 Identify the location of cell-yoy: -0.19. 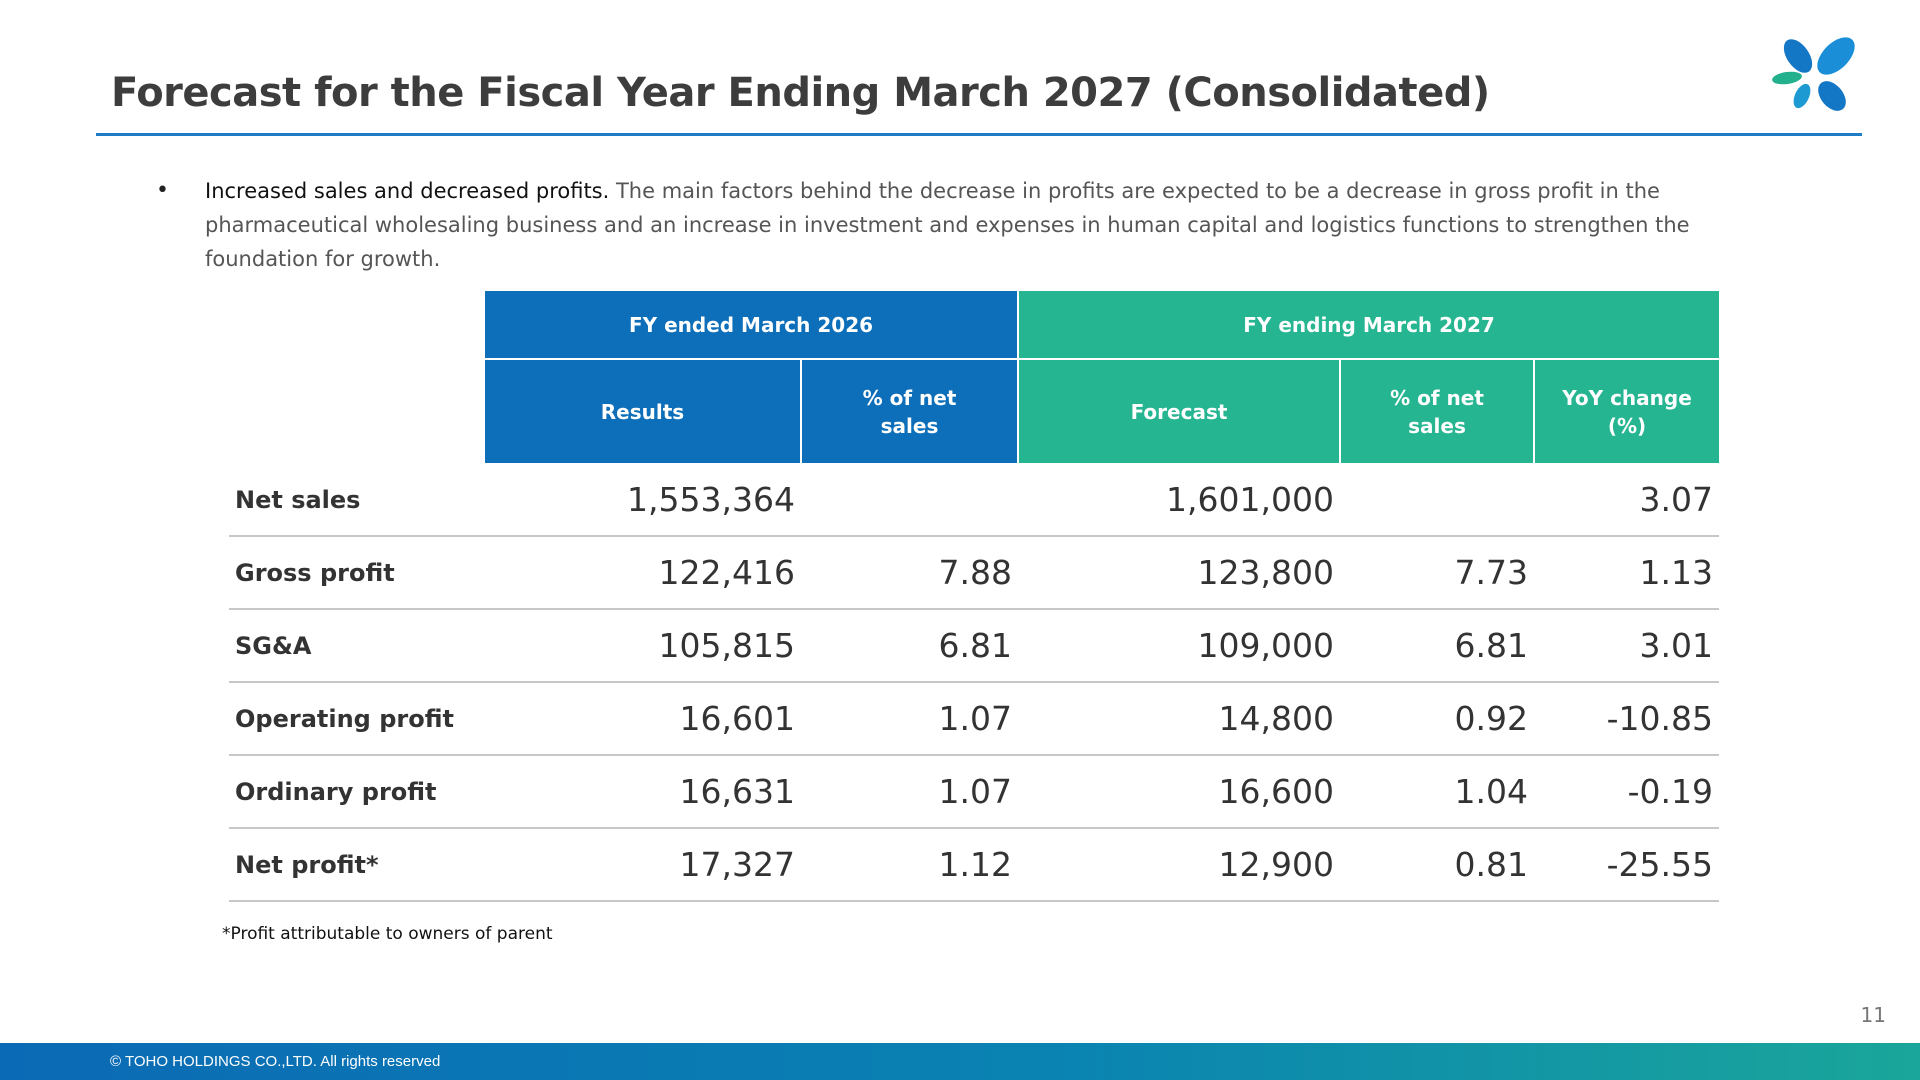
(1627, 792).